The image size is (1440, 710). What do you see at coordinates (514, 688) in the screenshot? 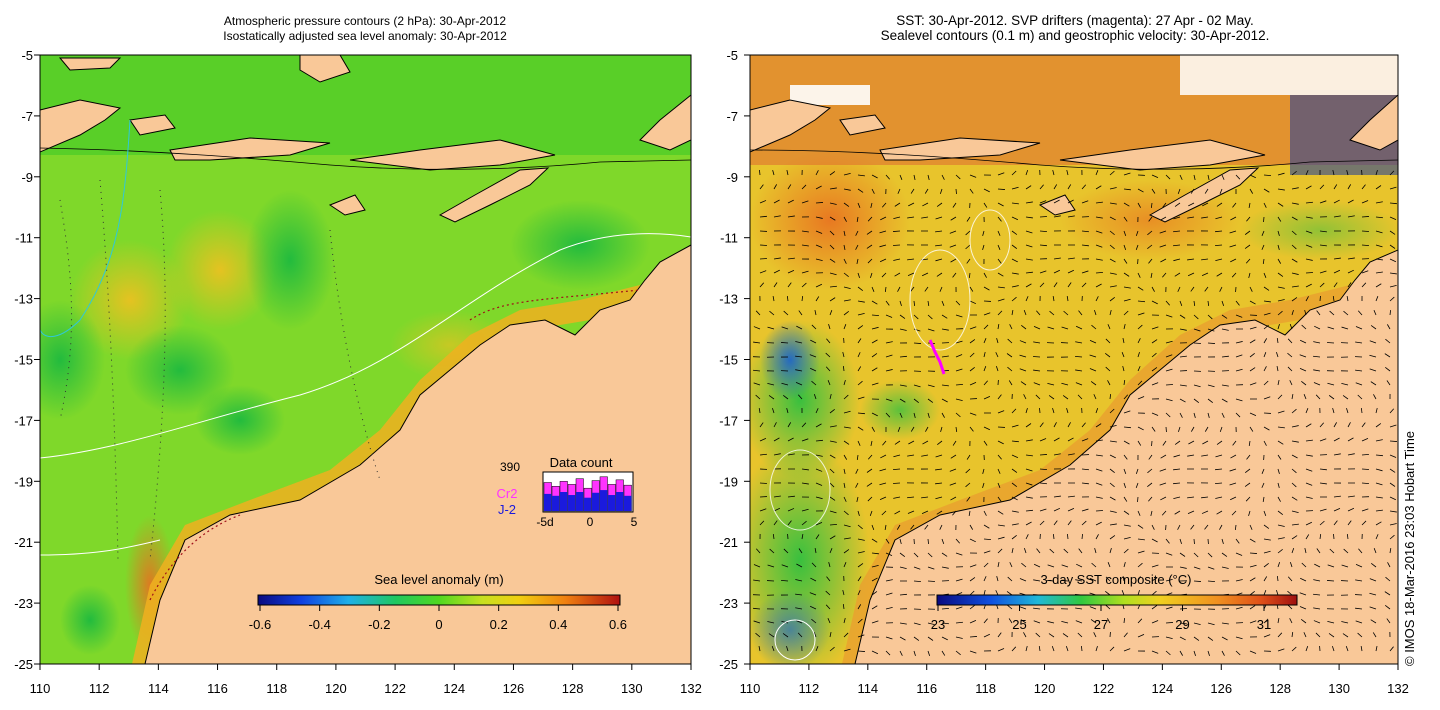
I see `left-x-tick-label: 126` at bounding box center [514, 688].